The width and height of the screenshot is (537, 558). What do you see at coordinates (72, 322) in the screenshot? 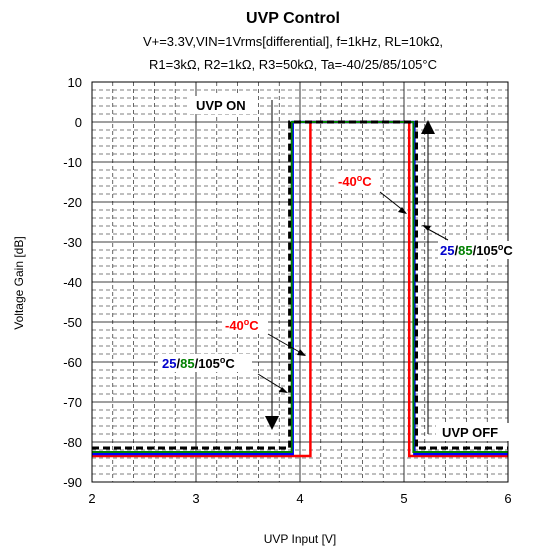
I see `y-tick-label: -50` at bounding box center [72, 322].